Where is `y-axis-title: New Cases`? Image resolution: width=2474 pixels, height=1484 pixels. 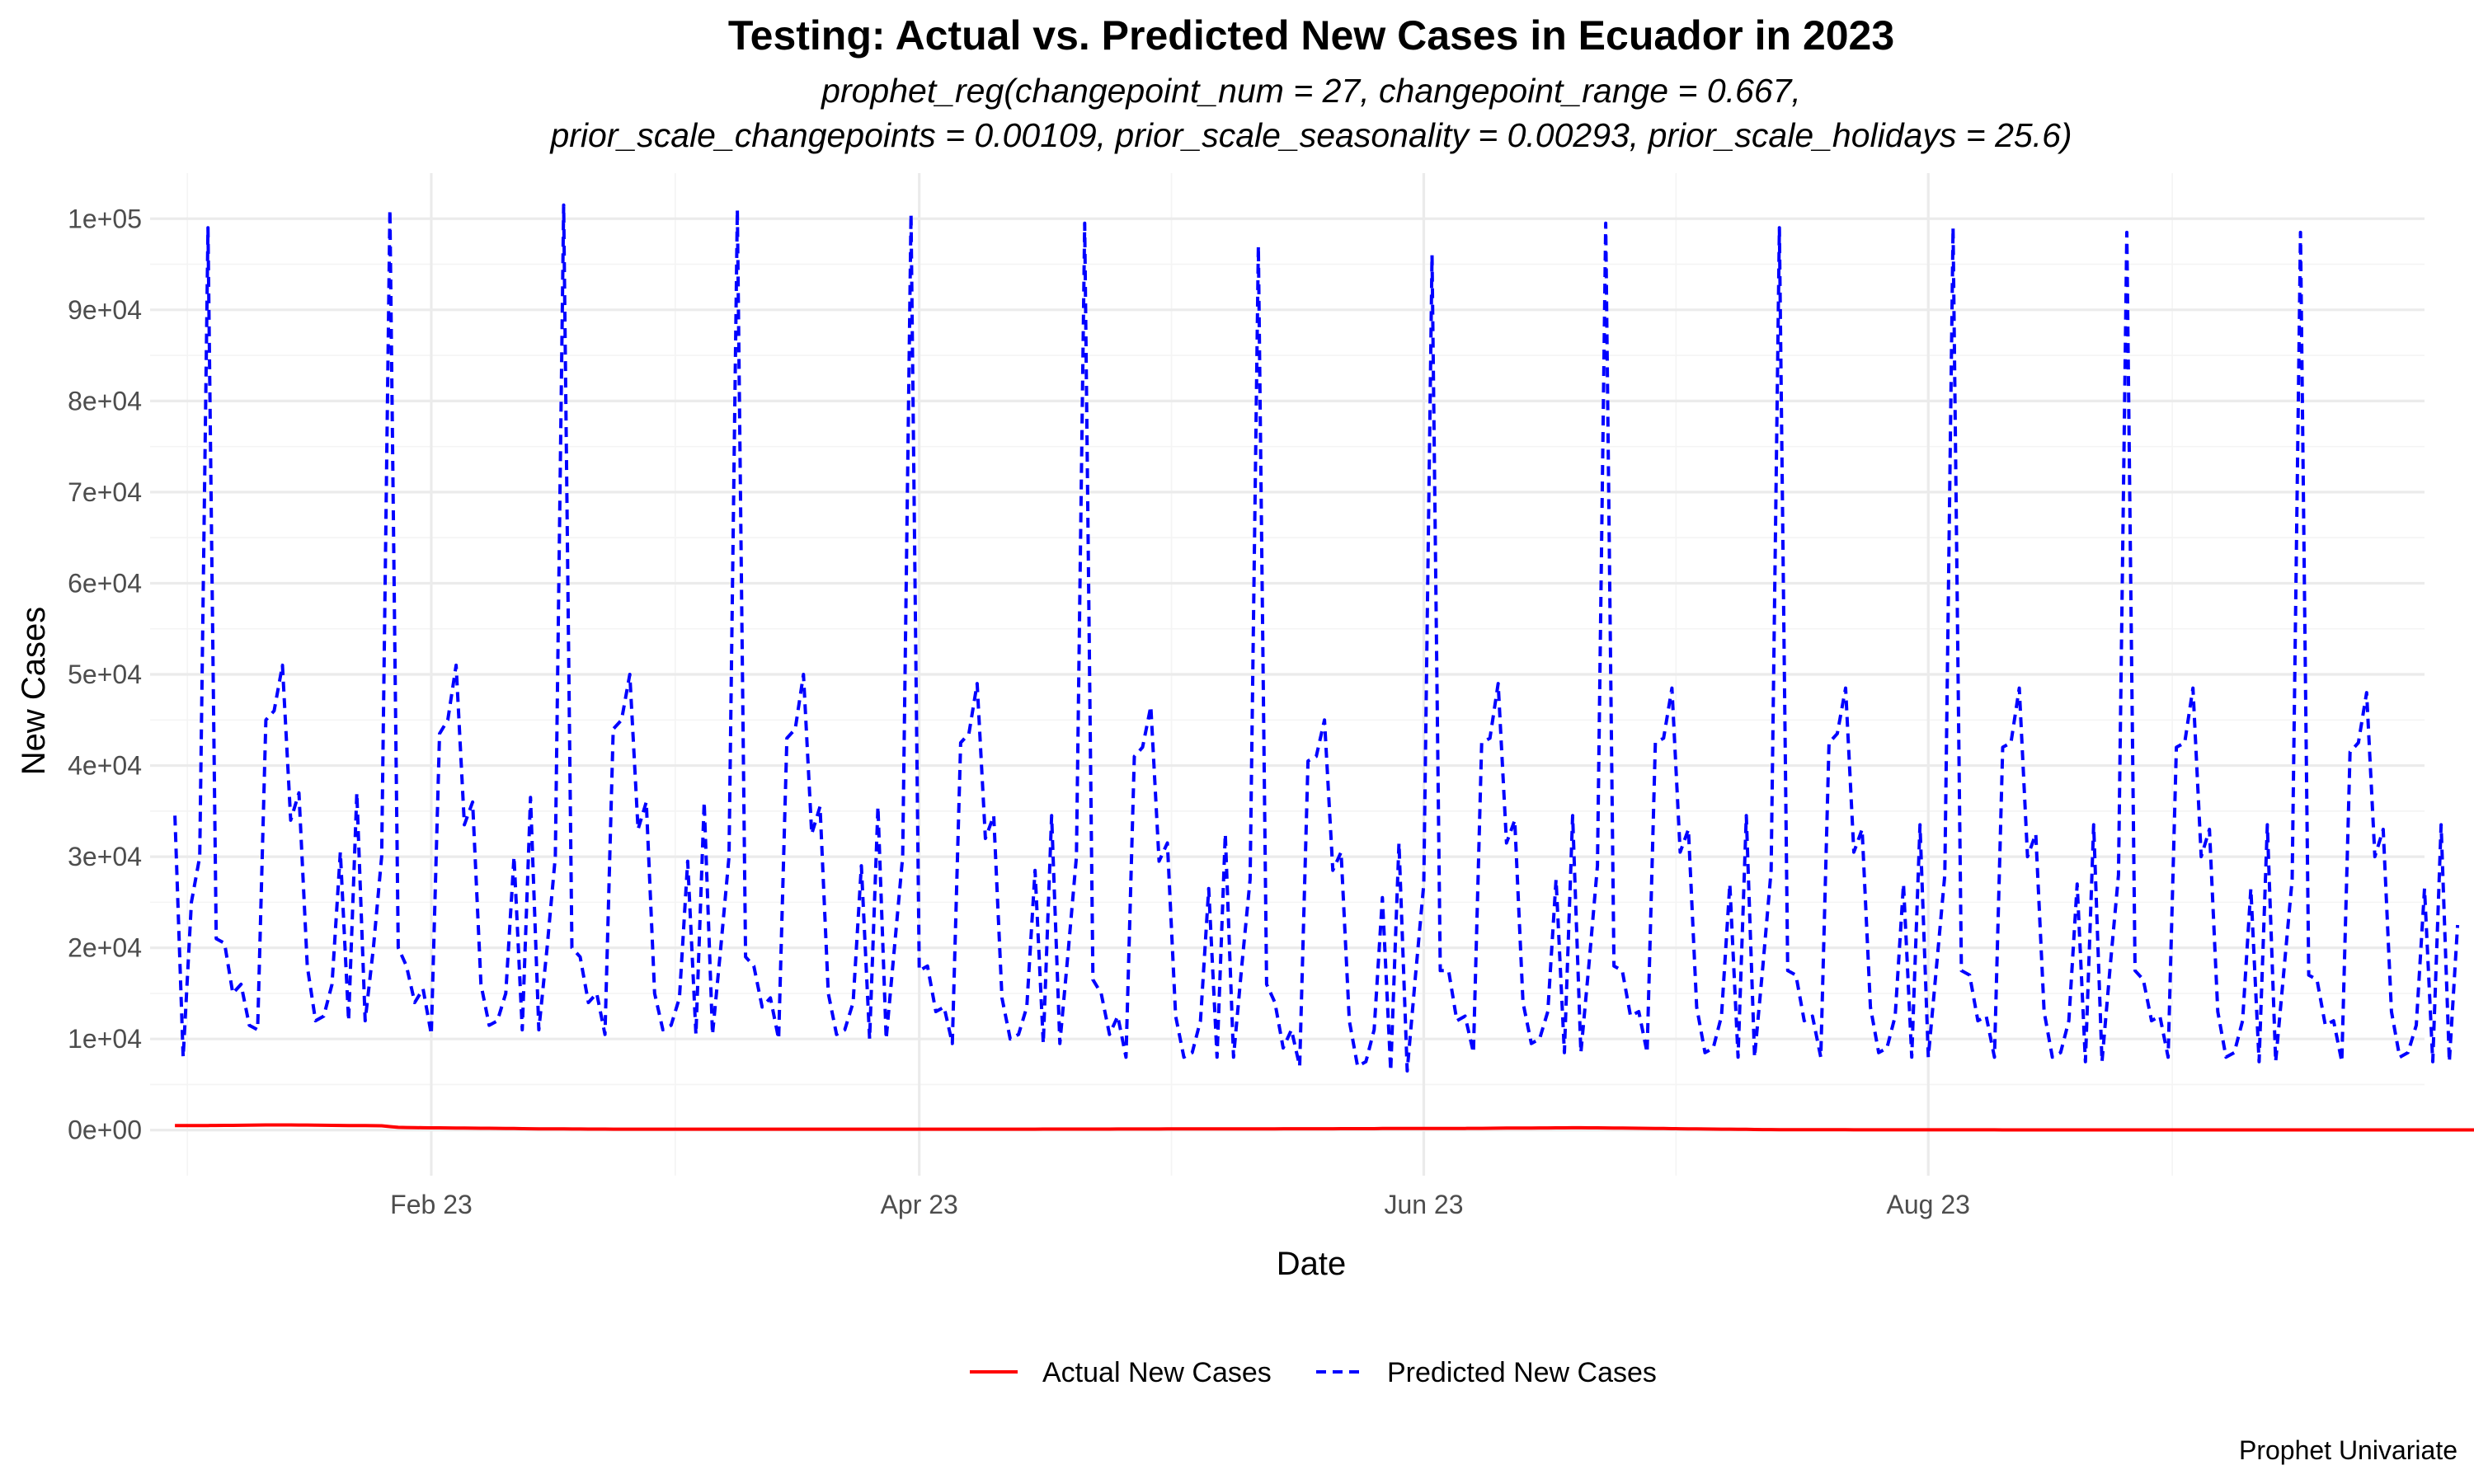
y-axis-title: New Cases is located at coordinates (34, 691).